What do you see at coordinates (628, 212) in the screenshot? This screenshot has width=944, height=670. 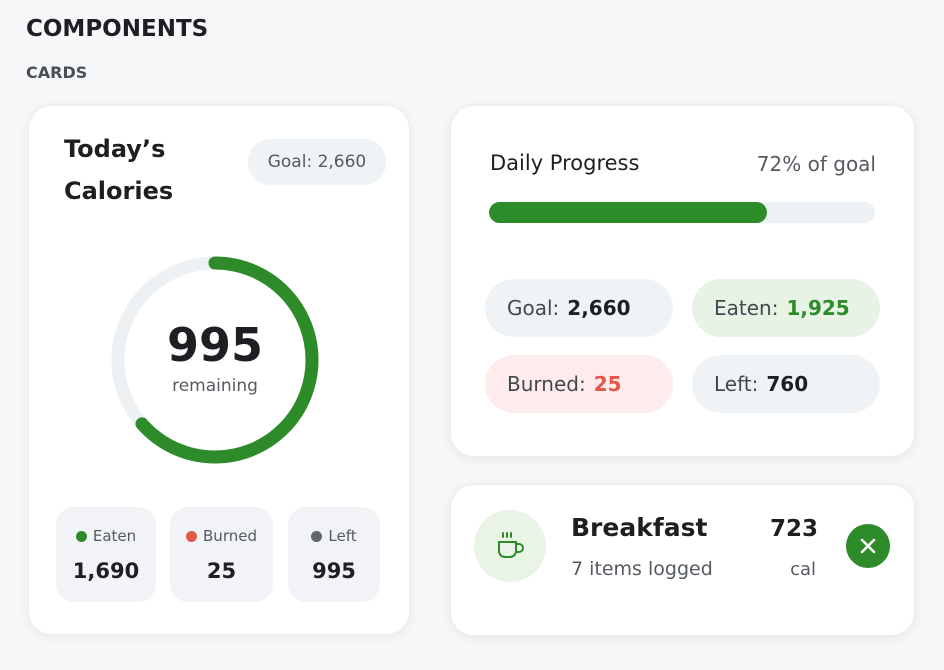 I see `progress-bar` at bounding box center [628, 212].